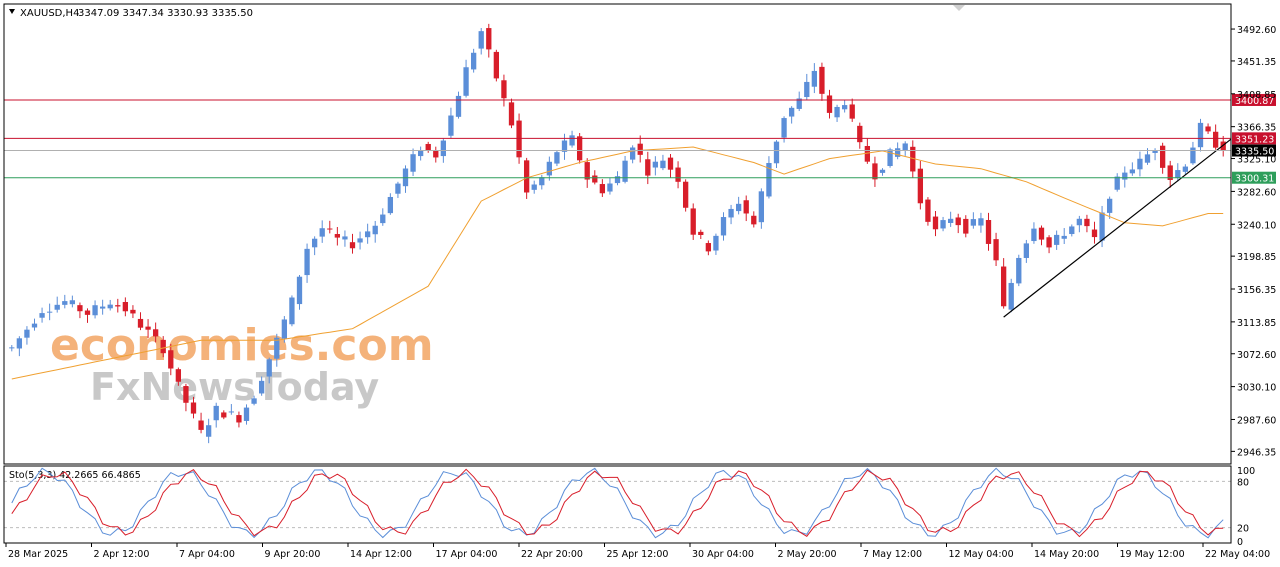 The width and height of the screenshot is (1280, 567). I want to click on trendline, so click(1117, 228).